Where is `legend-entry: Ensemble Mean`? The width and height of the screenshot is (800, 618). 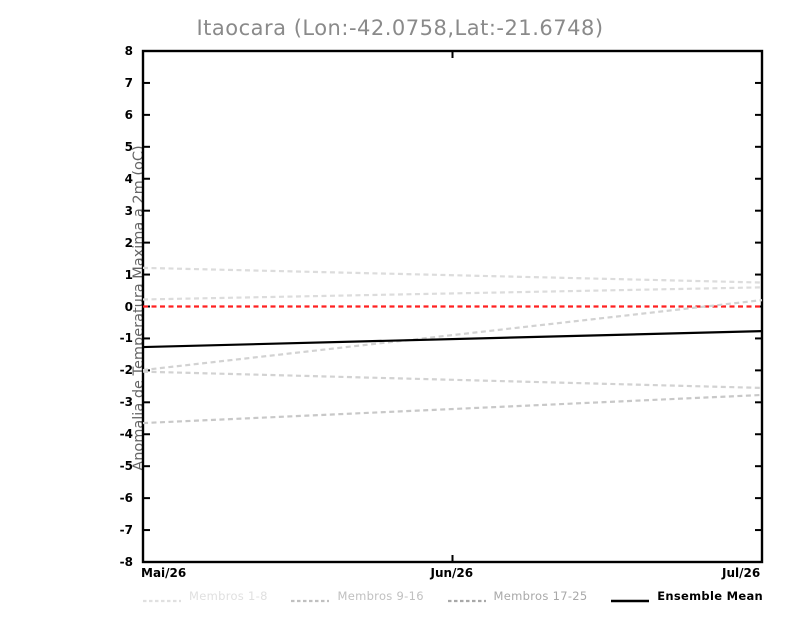 legend-entry: Ensemble Mean is located at coordinates (687, 596).